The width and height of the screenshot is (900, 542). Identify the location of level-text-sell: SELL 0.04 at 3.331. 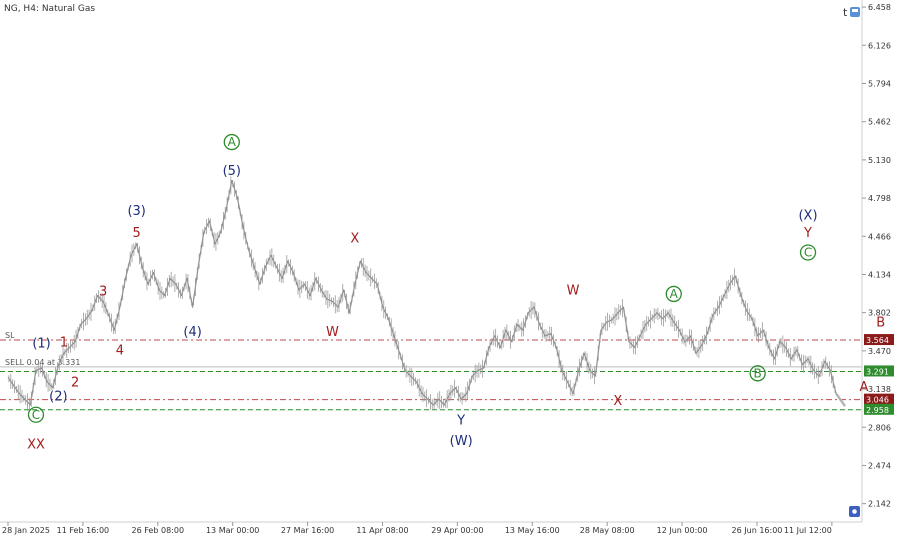
(42, 362).